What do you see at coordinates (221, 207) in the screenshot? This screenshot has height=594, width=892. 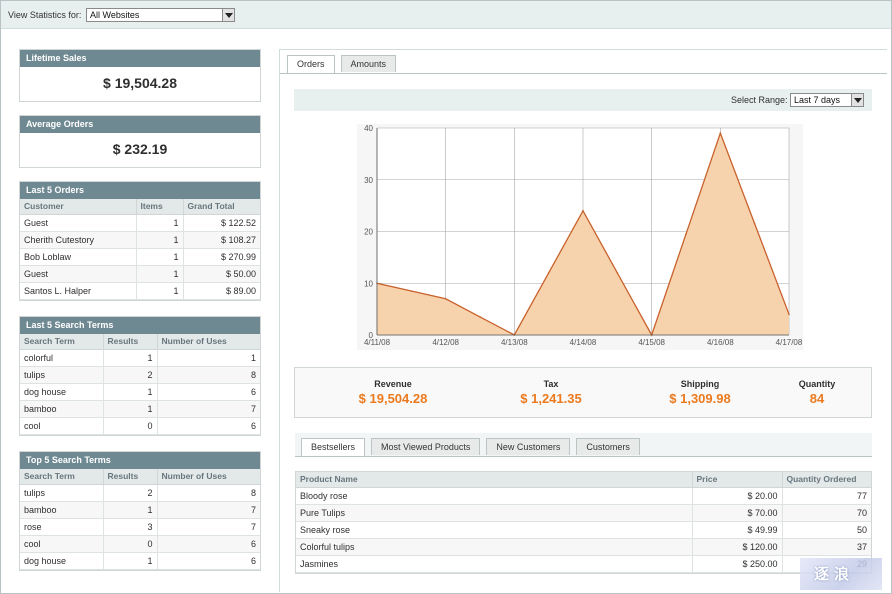 I see `column-header: Grand Total` at bounding box center [221, 207].